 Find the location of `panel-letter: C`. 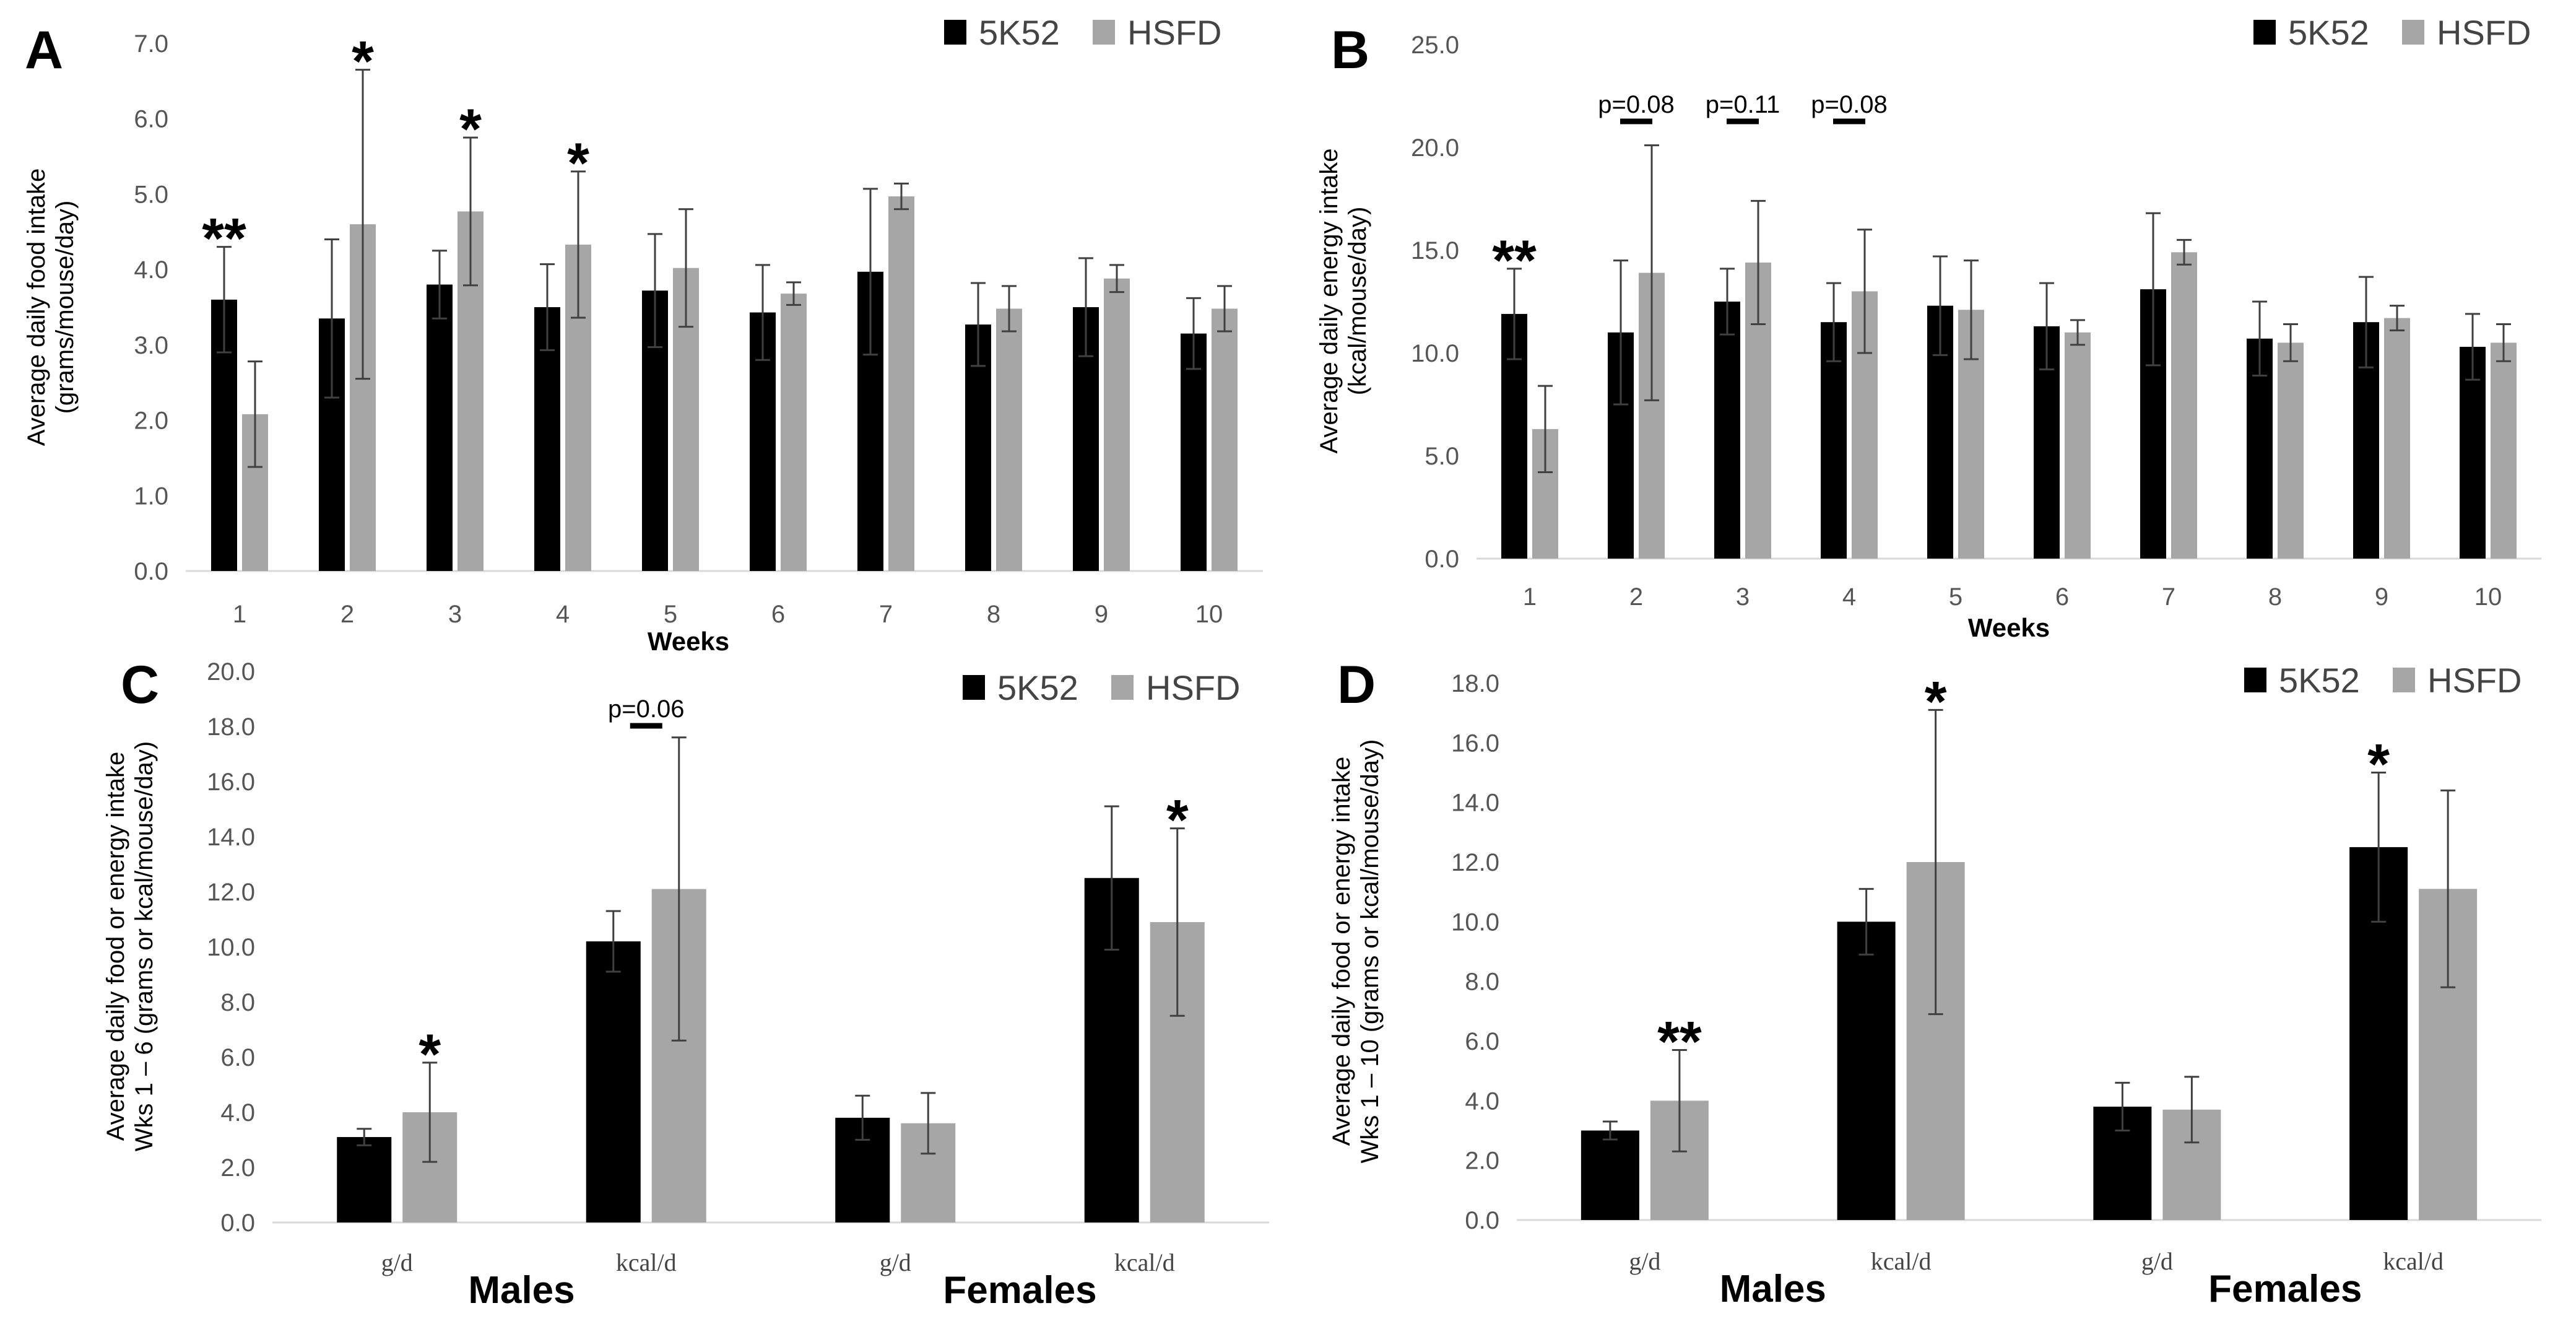

panel-letter: C is located at coordinates (140, 685).